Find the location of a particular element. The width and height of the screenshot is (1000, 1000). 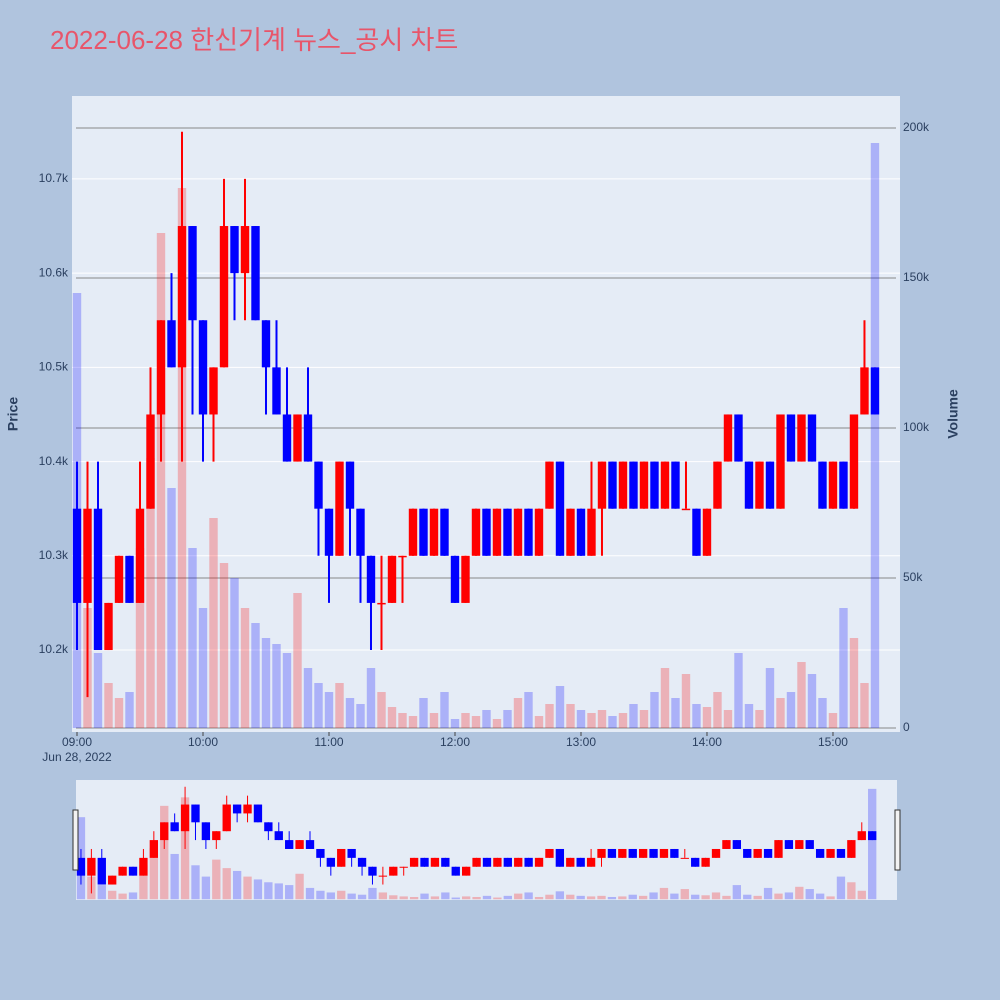

range-handle-right is located at coordinates (897, 840).